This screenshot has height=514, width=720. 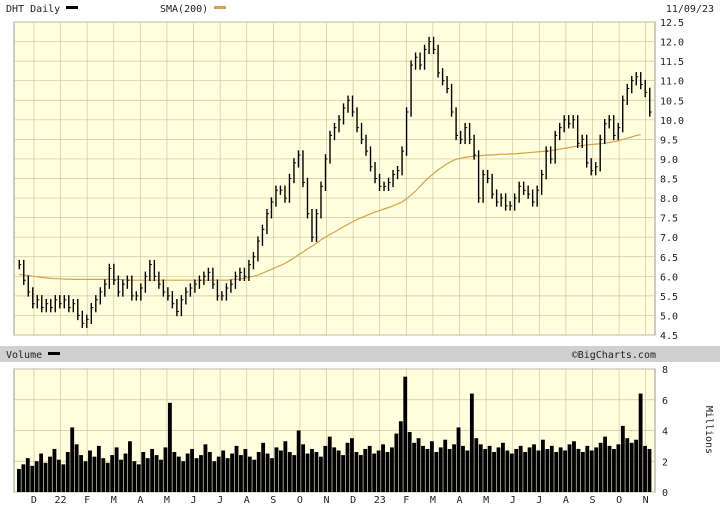 What do you see at coordinates (380, 500) in the screenshot?
I see `x-tick-label: 23` at bounding box center [380, 500].